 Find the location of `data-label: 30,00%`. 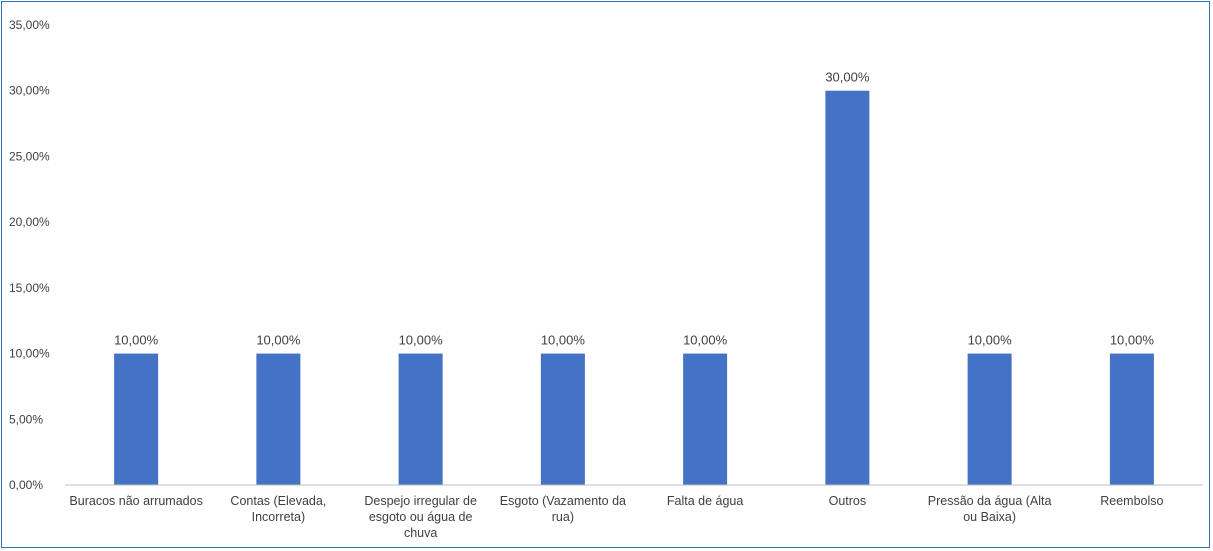

data-label: 30,00% is located at coordinates (847, 77).